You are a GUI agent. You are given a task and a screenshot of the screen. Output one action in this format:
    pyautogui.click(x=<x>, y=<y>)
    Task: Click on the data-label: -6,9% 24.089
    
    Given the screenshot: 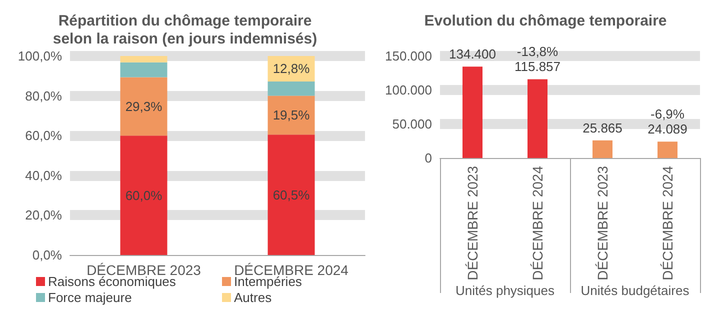 What is the action you would take?
    pyautogui.click(x=668, y=121)
    